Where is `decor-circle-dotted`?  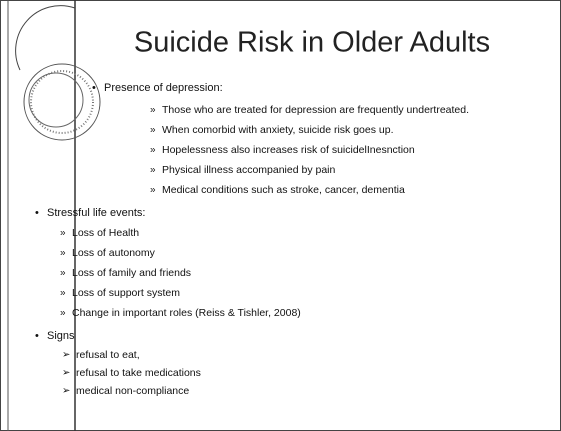
decor-circle-dotted is located at coordinates (62, 102).